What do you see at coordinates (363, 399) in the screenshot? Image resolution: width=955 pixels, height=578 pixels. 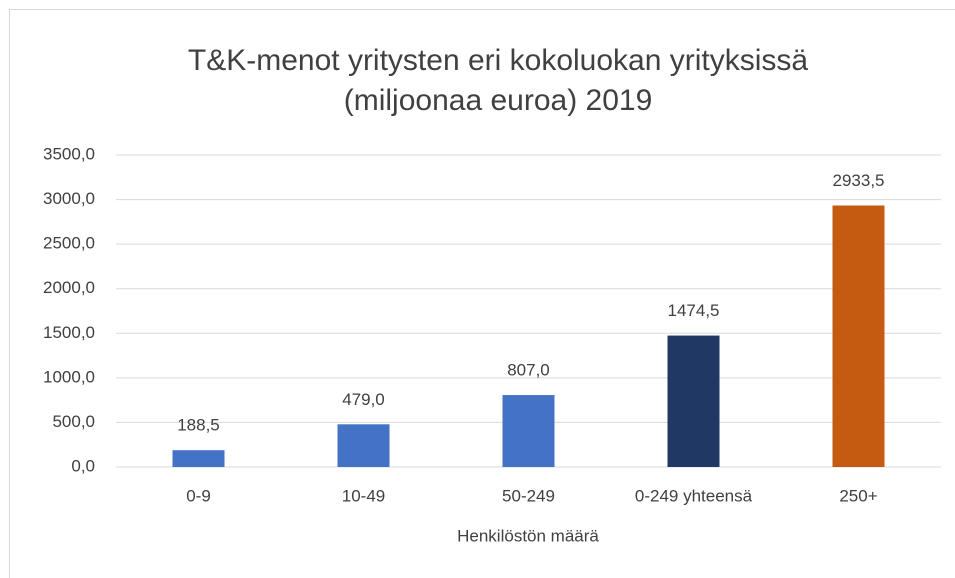 I see `data-label: 479,0` at bounding box center [363, 399].